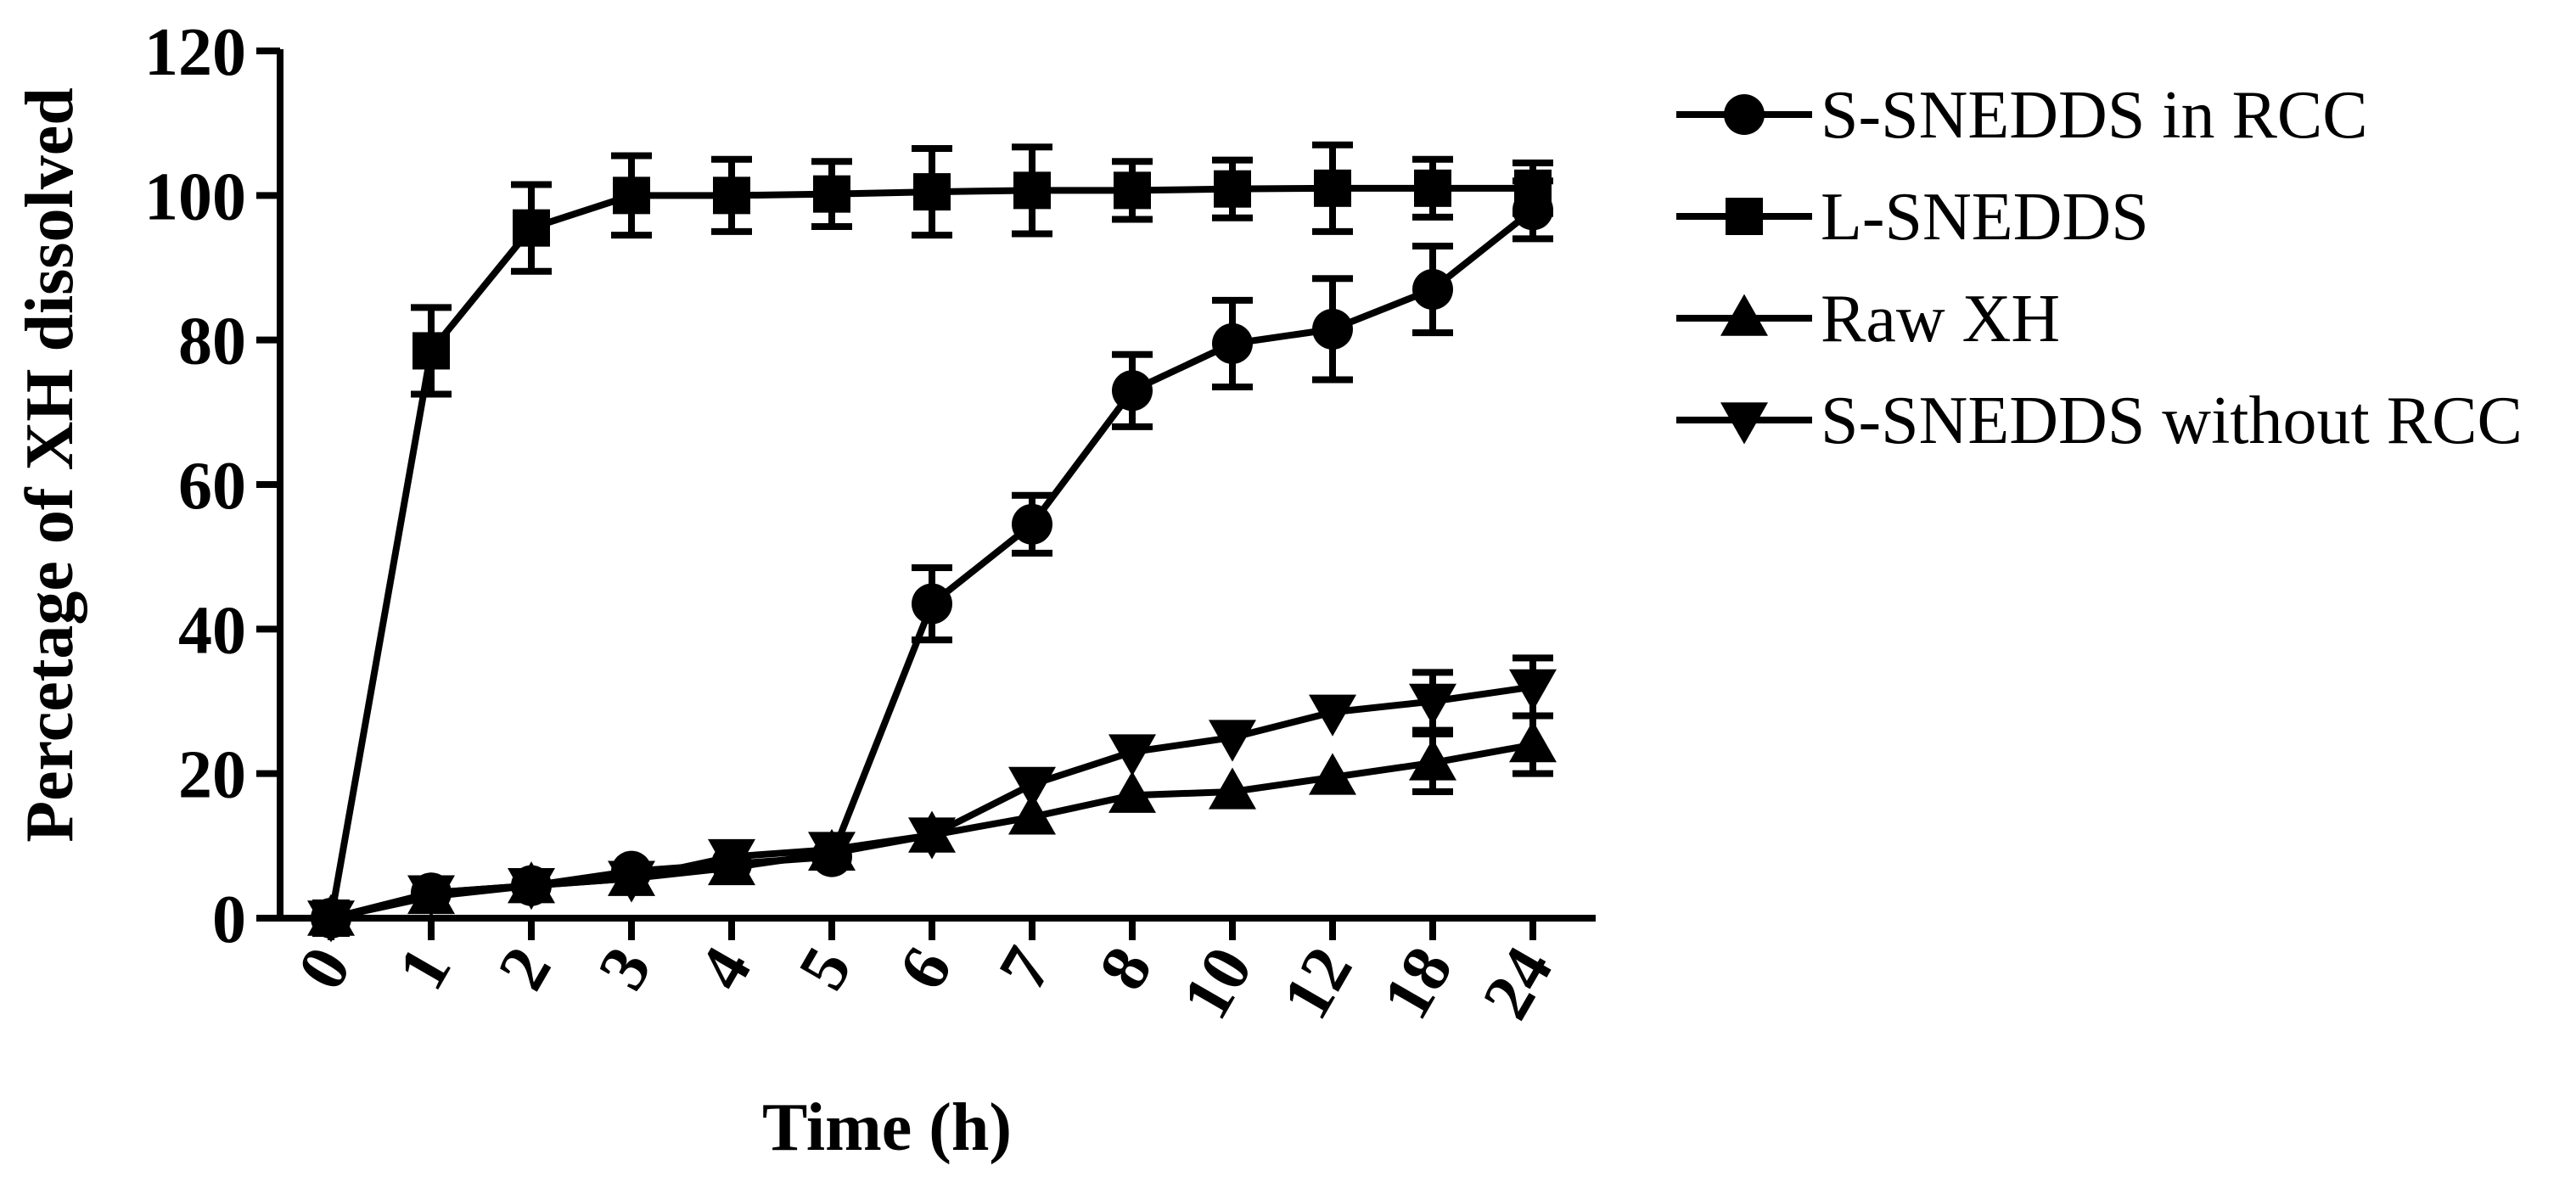 Image resolution: width=2576 pixels, height=1188 pixels. I want to click on x-tick-label: 3, so click(624, 968).